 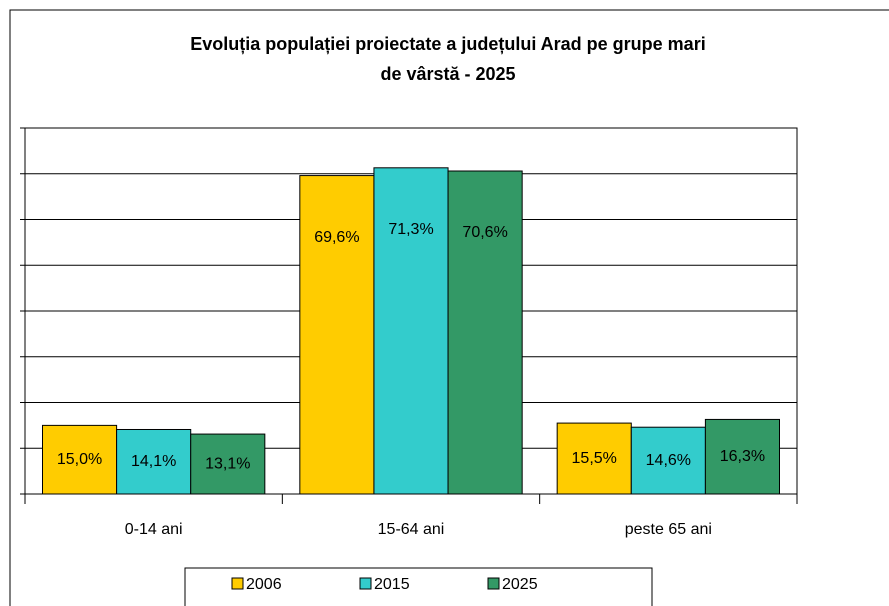 What do you see at coordinates (154, 529) in the screenshot?
I see `x-tick-label: 0-14 ani` at bounding box center [154, 529].